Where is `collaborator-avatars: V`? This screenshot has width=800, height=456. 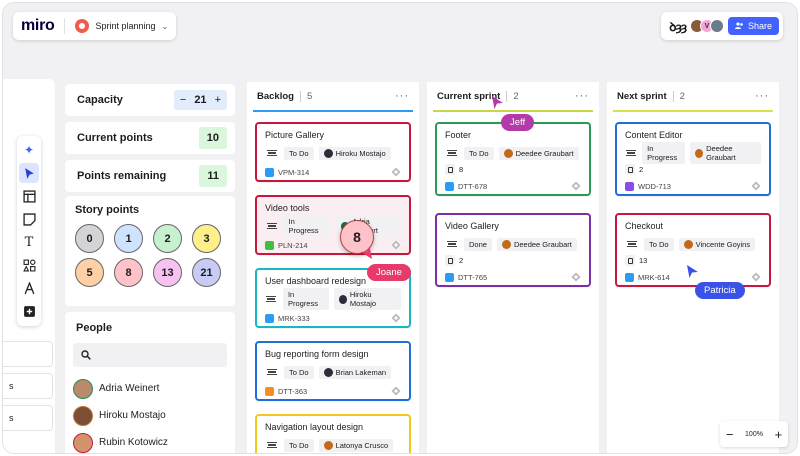 collaborator-avatars: V is located at coordinates (706, 26).